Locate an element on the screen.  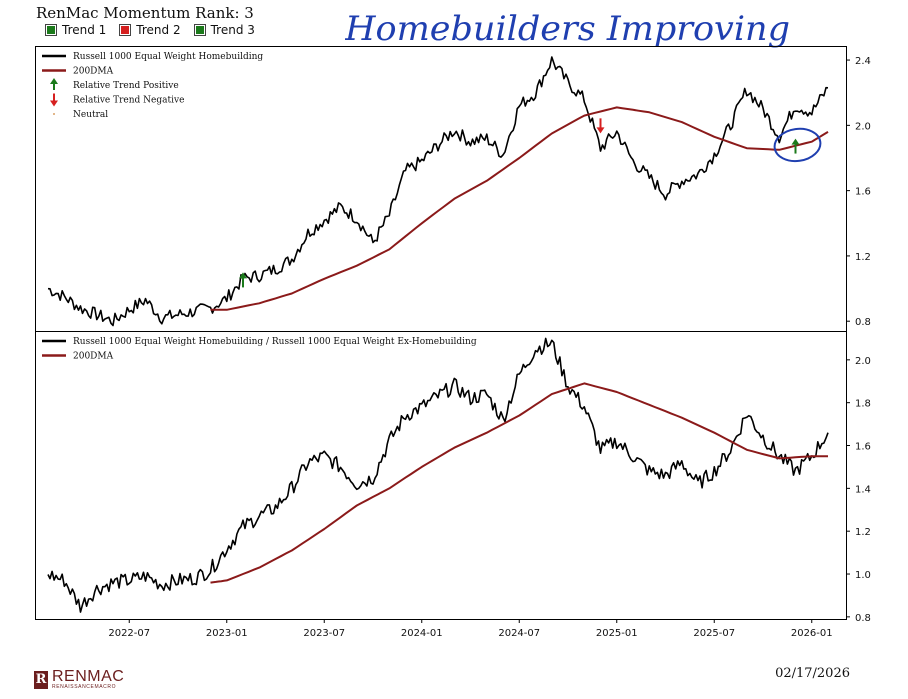
legend-item: Neutral is located at coordinates (80, 115).